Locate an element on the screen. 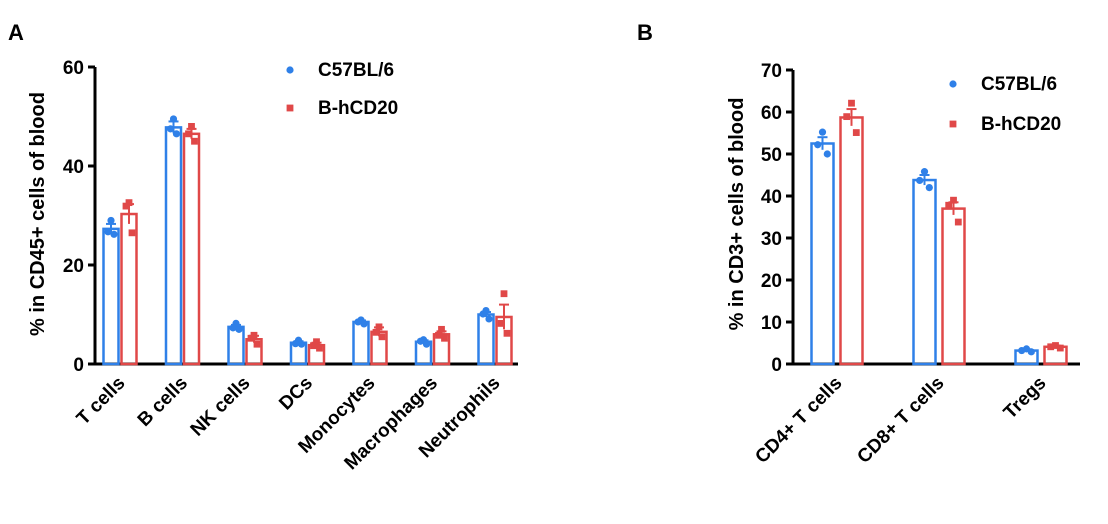 This screenshot has height=524, width=1108. panel-a-ylabel: % in CD45+ cells of blood is located at coordinates (38, 214).